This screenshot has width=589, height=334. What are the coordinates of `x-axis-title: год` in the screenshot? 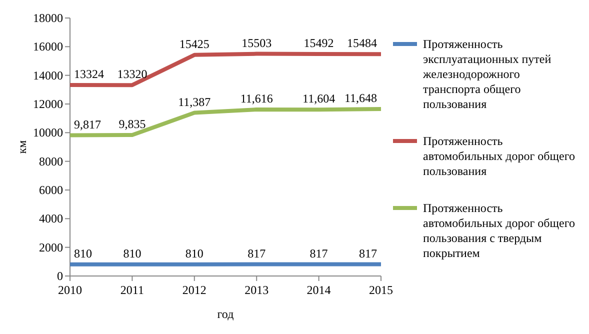 It's located at (225, 314).